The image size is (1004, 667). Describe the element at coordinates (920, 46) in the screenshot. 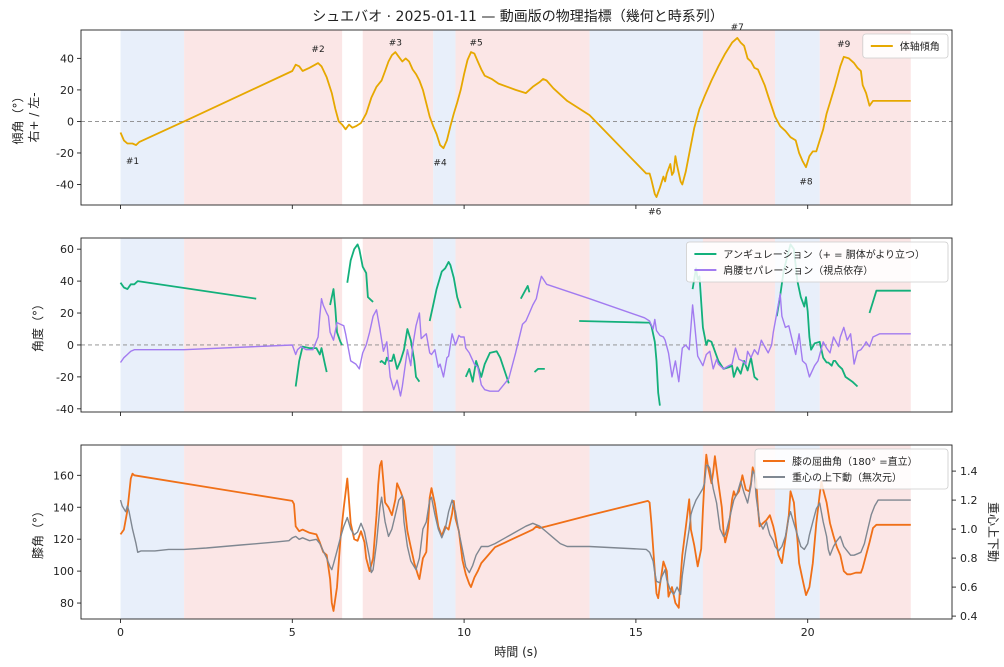

I see `legend-label: 体轴傾角` at that location.